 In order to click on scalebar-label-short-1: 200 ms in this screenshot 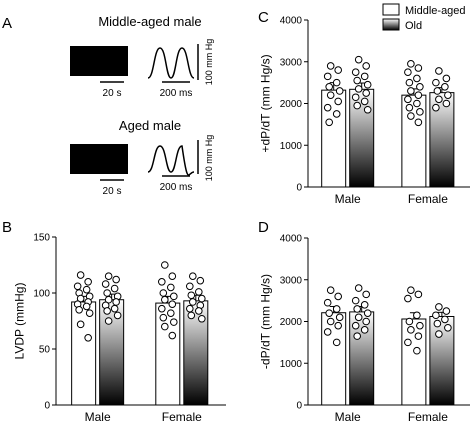, I will do `click(176, 93)`.